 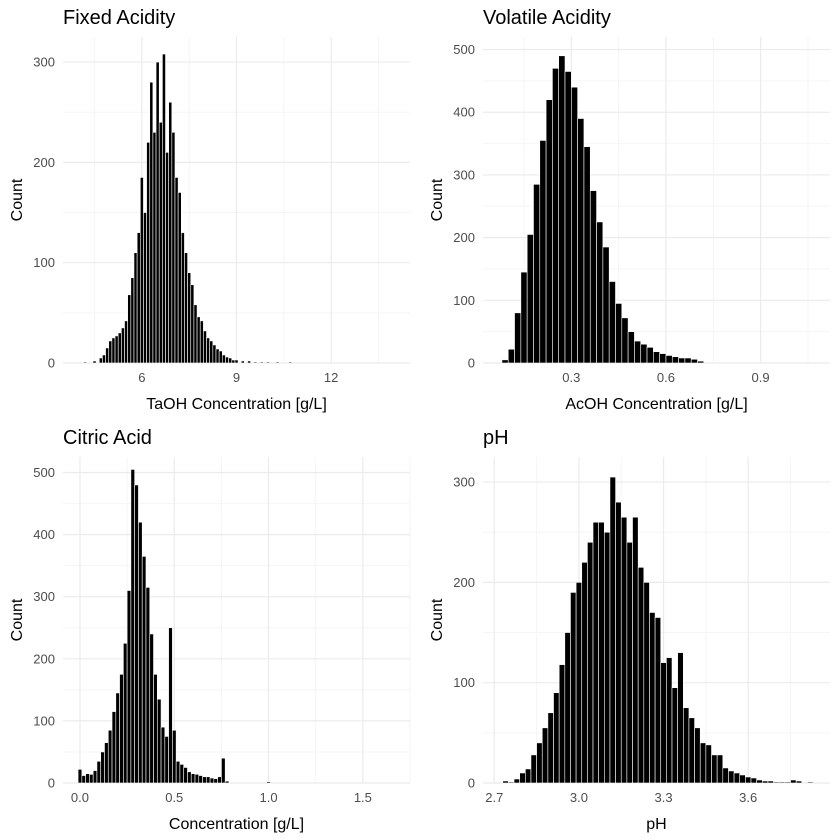 I want to click on y-axis-label: Count, so click(x=17, y=199).